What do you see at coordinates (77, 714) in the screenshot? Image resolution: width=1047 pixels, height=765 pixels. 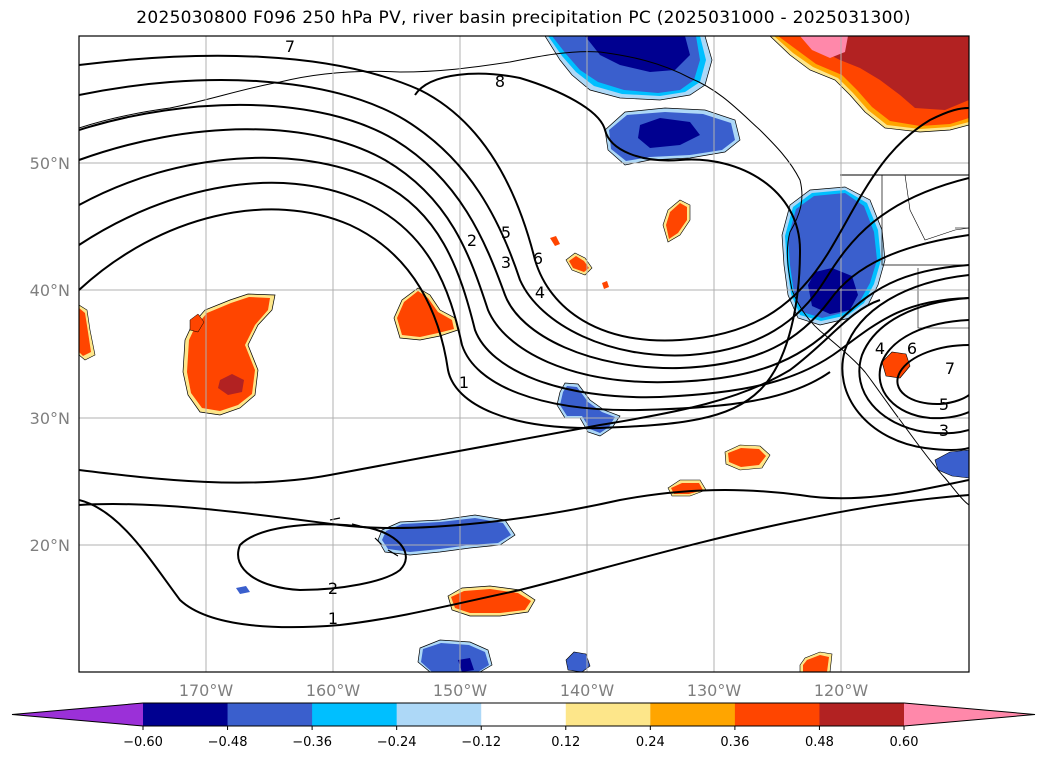 I see `colorbar-extend-min` at bounding box center [77, 714].